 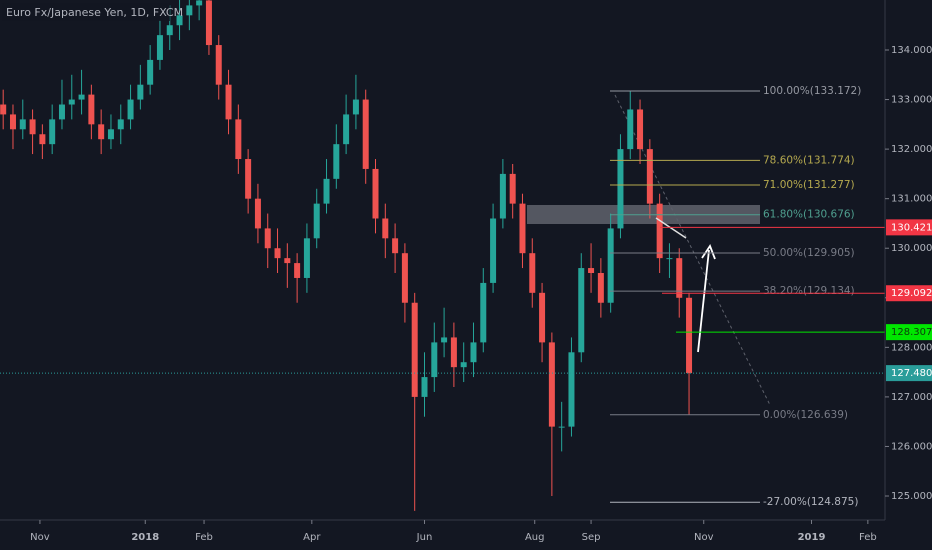 I want to click on trend-line, so click(x=692, y=250).